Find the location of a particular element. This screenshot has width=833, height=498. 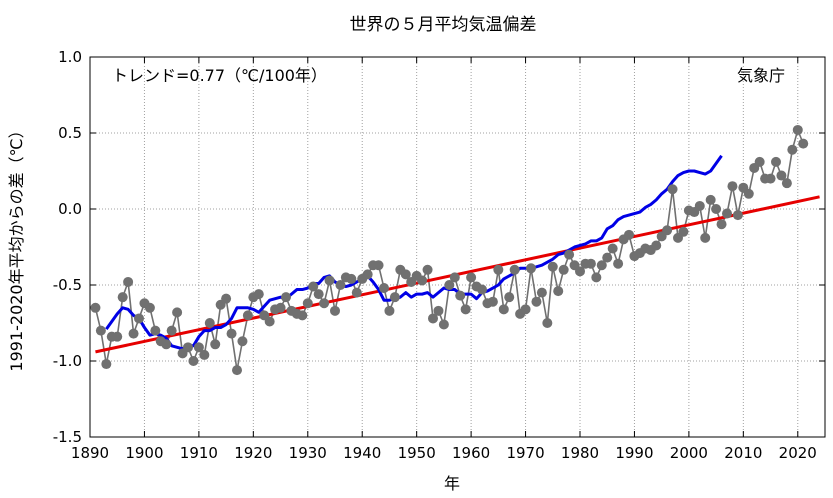

x-tick-label: 2010 is located at coordinates (743, 453).